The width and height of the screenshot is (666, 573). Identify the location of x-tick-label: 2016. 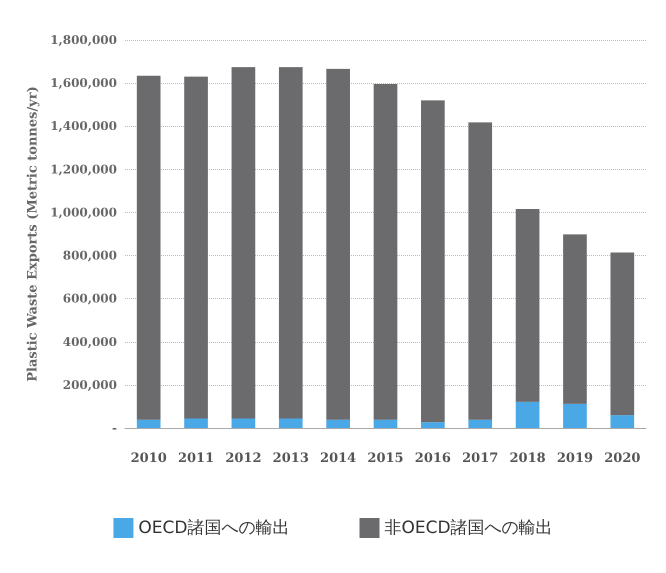
(432, 458).